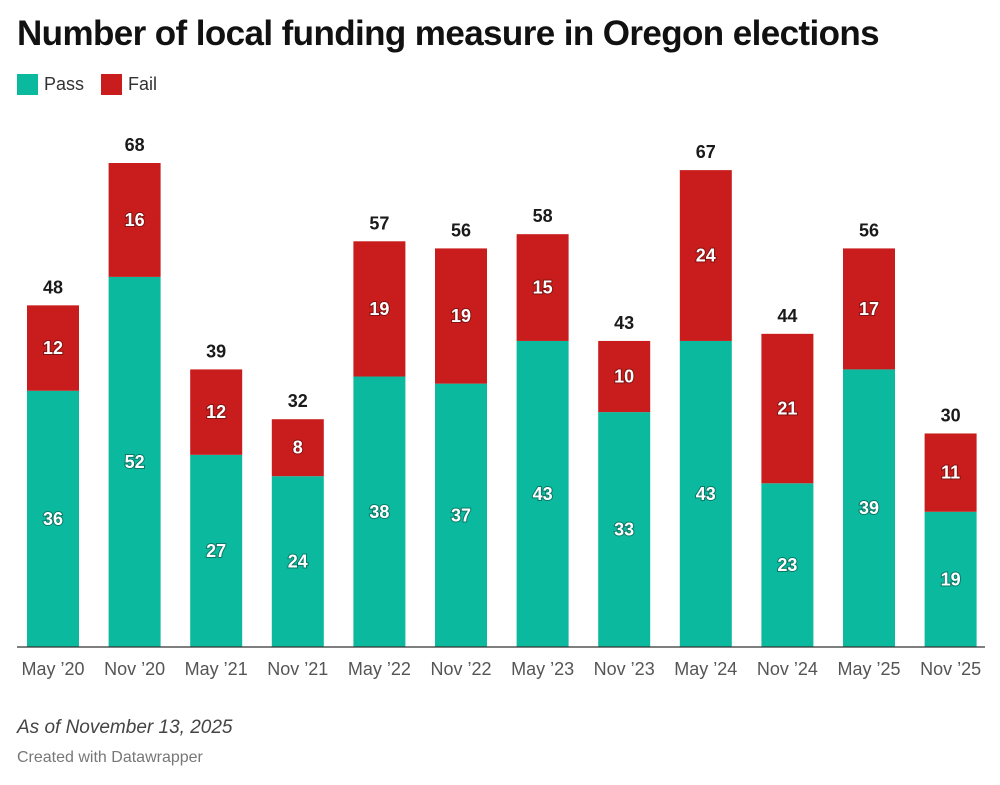 Image resolution: width=1000 pixels, height=785 pixels. I want to click on x-tick-label: May ’25, so click(868, 669).